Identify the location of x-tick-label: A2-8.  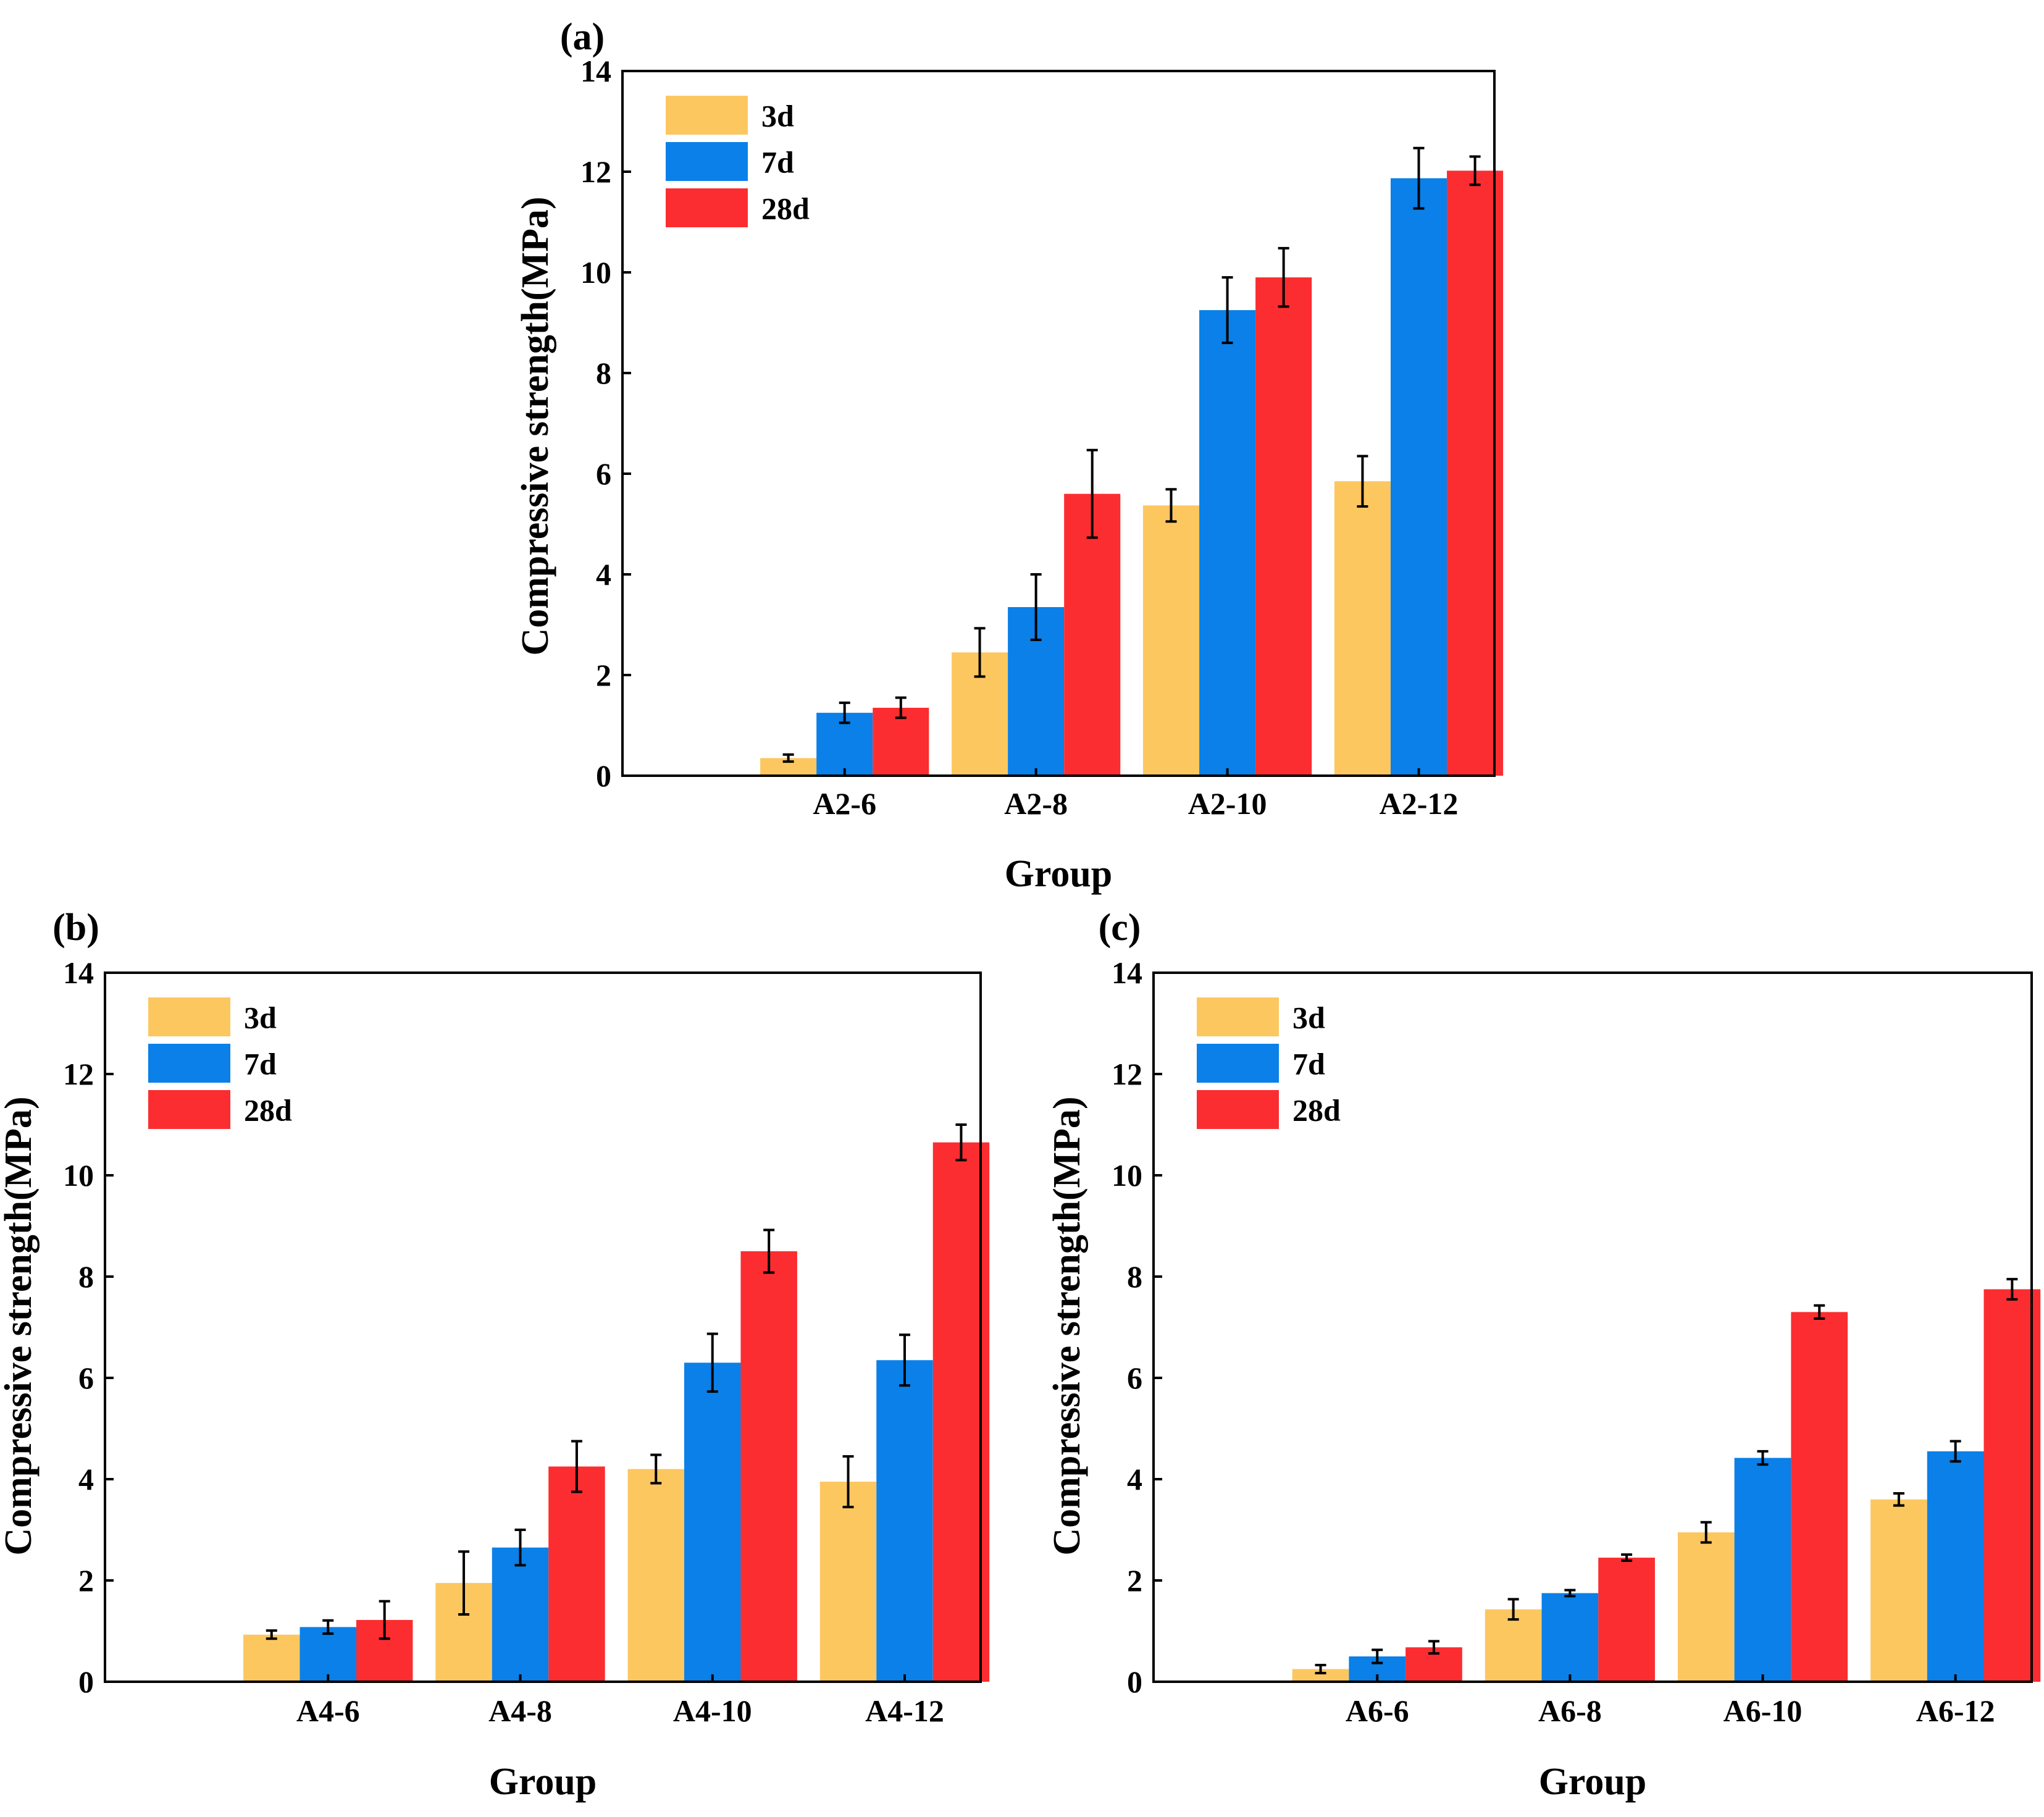
(1036, 803).